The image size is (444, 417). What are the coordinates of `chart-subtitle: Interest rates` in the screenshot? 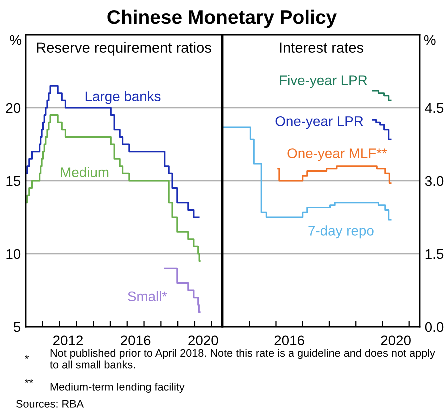 It's located at (322, 48).